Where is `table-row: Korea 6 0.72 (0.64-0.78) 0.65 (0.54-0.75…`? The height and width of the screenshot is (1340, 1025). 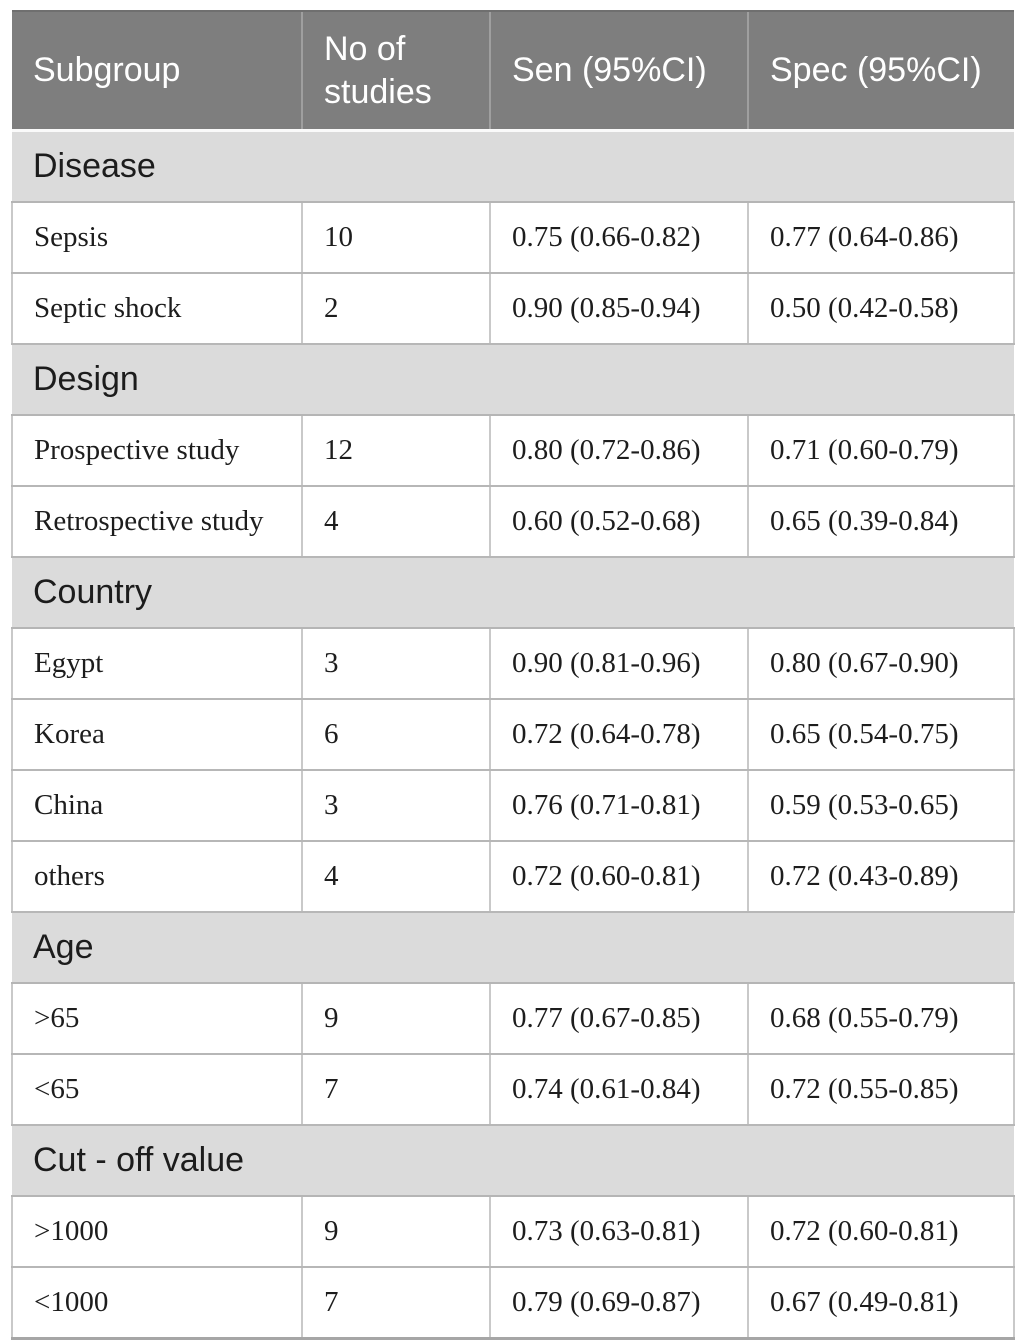 table-row: Korea 6 0.72 (0.64-0.78) 0.65 (0.54-0.75… is located at coordinates (513, 734).